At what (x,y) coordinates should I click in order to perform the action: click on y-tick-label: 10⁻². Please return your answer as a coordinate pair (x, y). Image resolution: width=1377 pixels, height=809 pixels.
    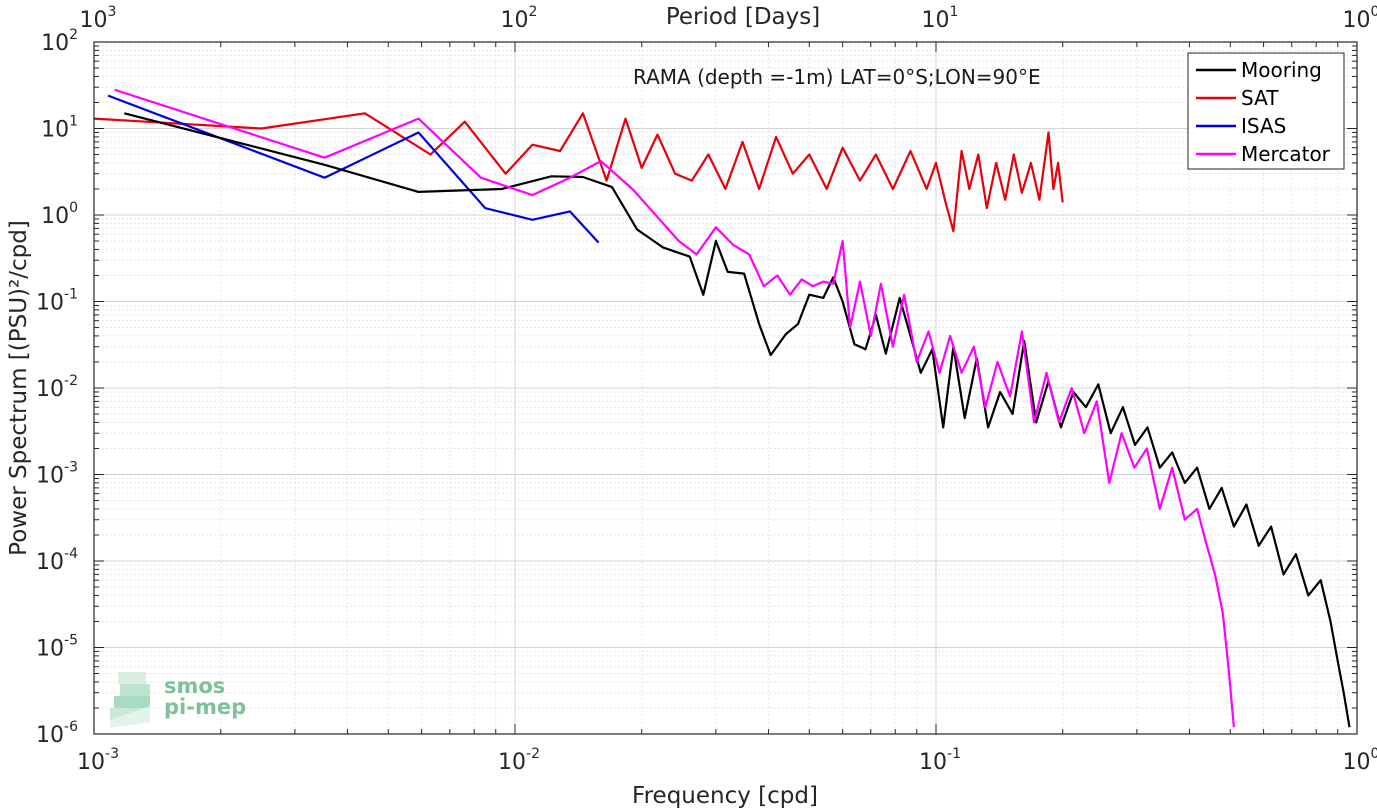
    Looking at the image, I should click on (57, 387).